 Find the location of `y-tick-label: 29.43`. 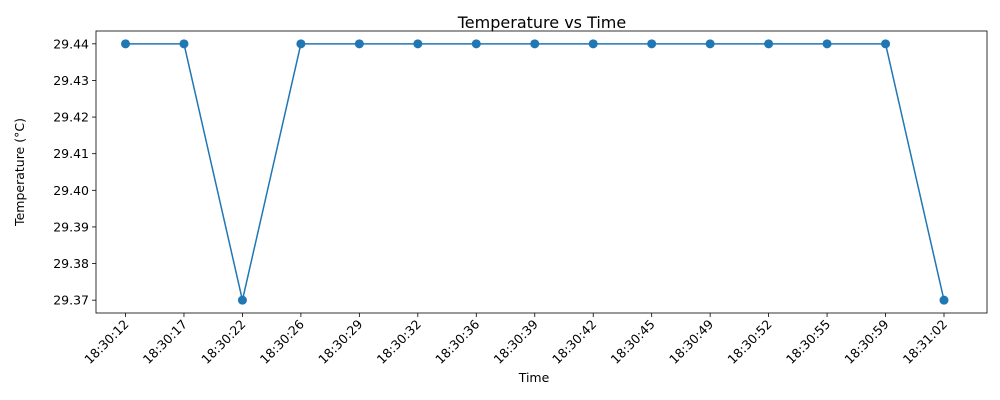

y-tick-label: 29.43 is located at coordinates (71, 80).